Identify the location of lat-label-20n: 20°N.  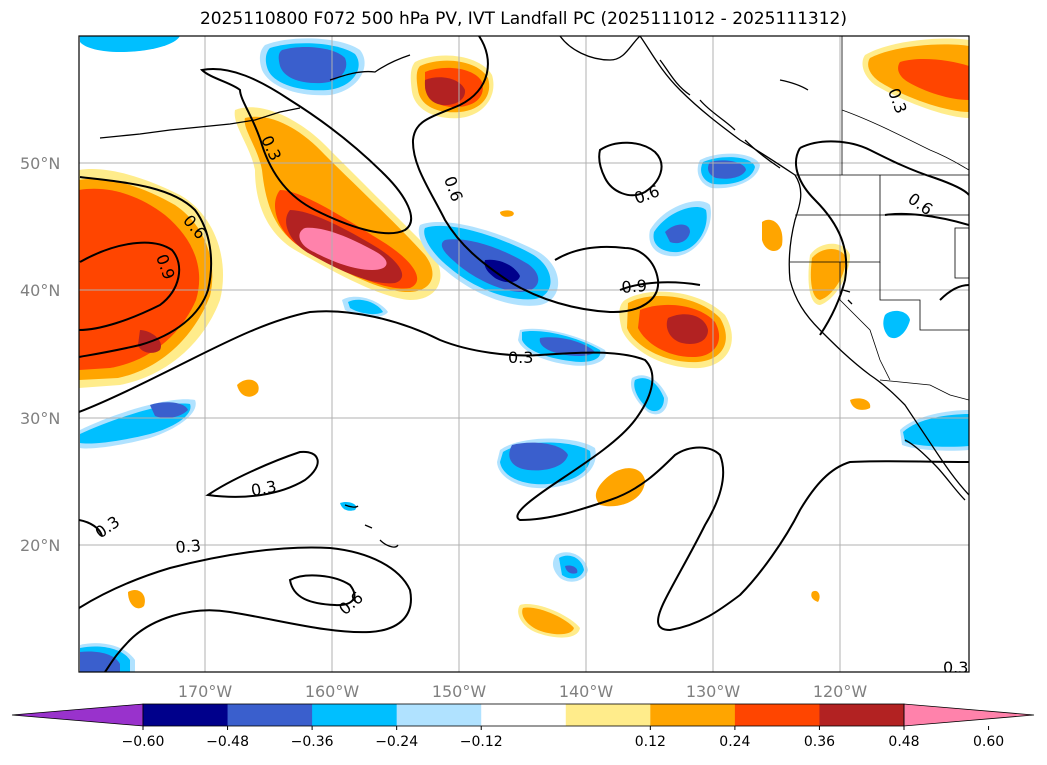
(40, 545).